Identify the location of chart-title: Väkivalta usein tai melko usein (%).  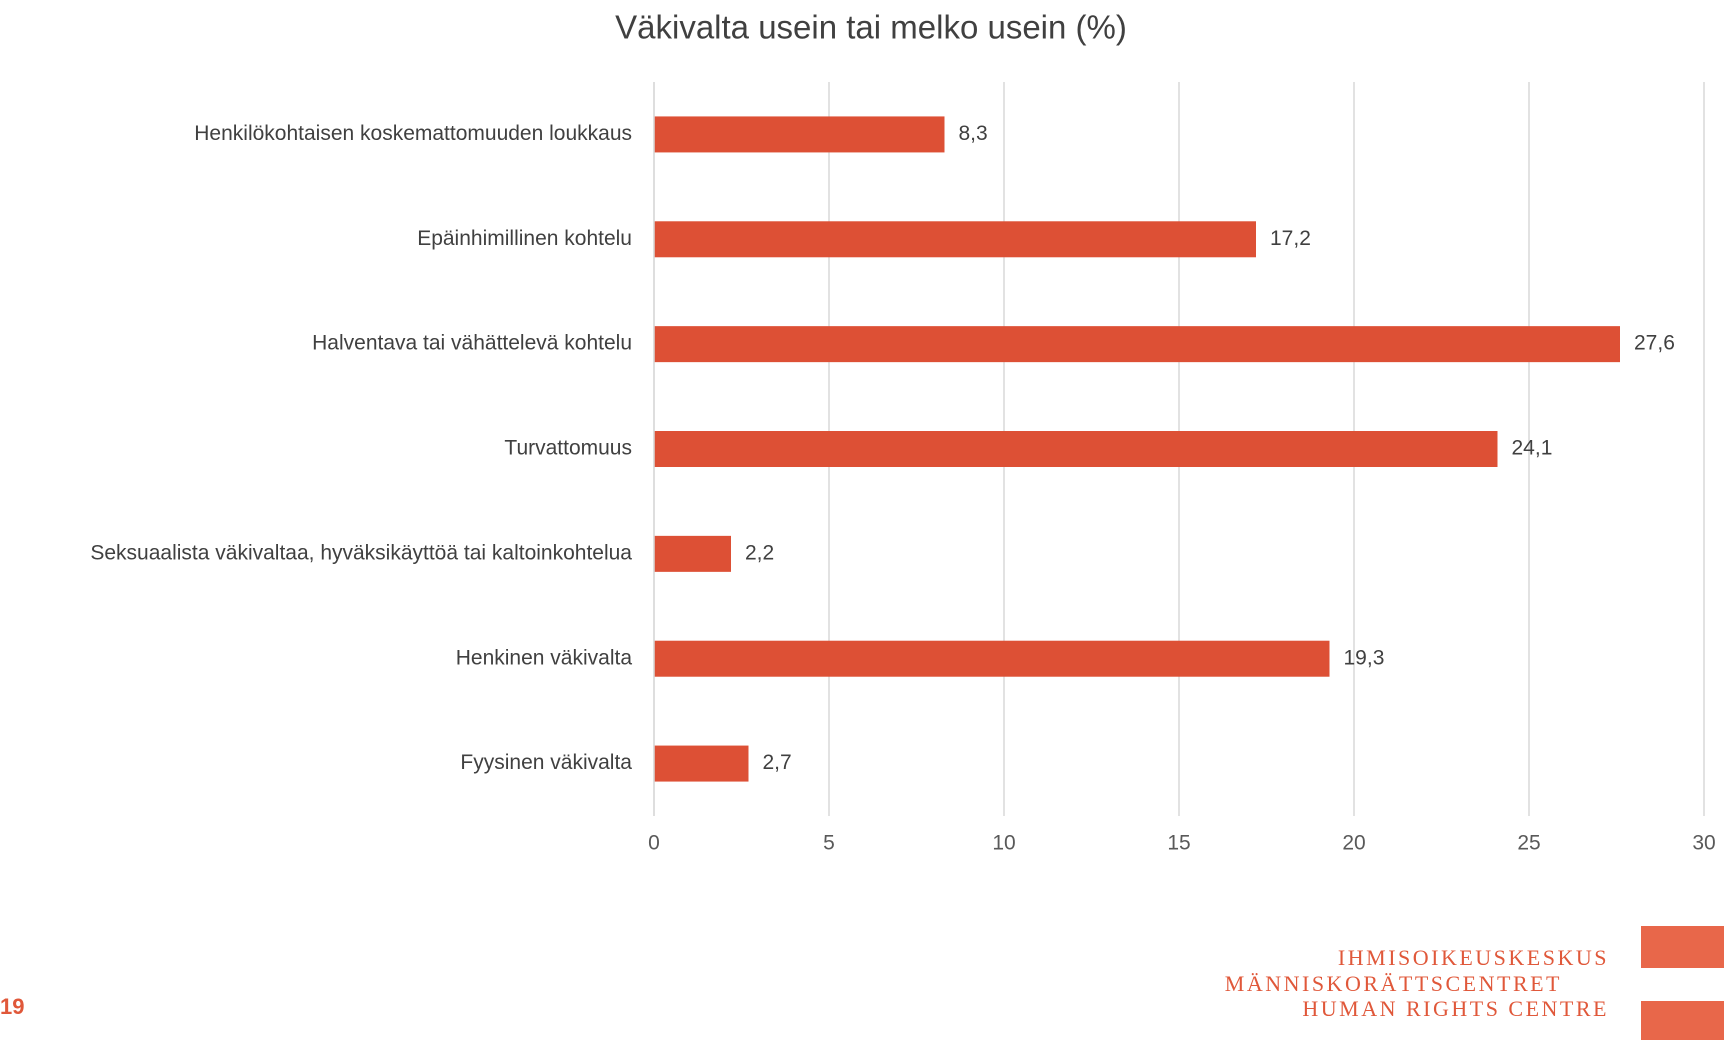
(871, 27).